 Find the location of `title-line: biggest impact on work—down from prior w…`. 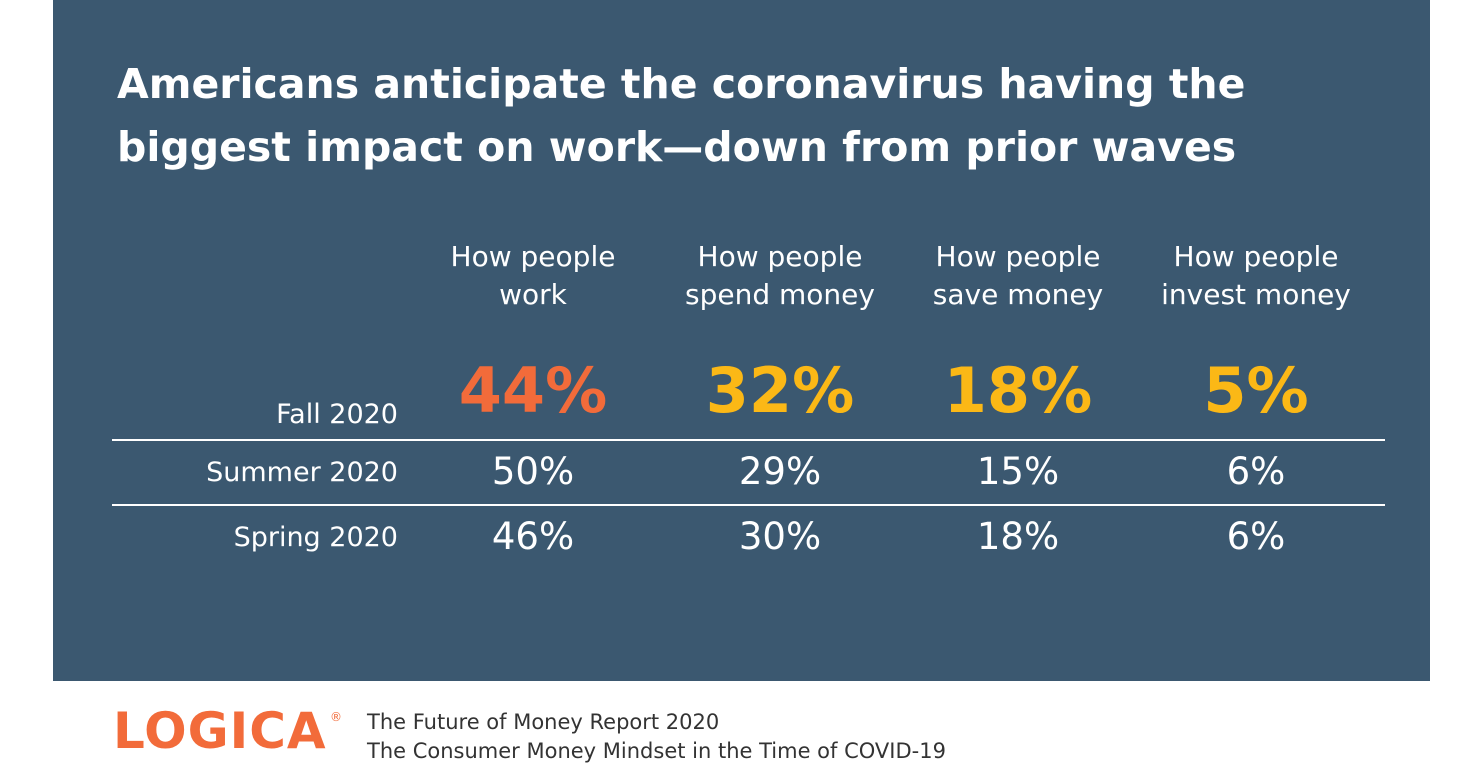

title-line: biggest impact on work—down from prior w… is located at coordinates (677, 147).